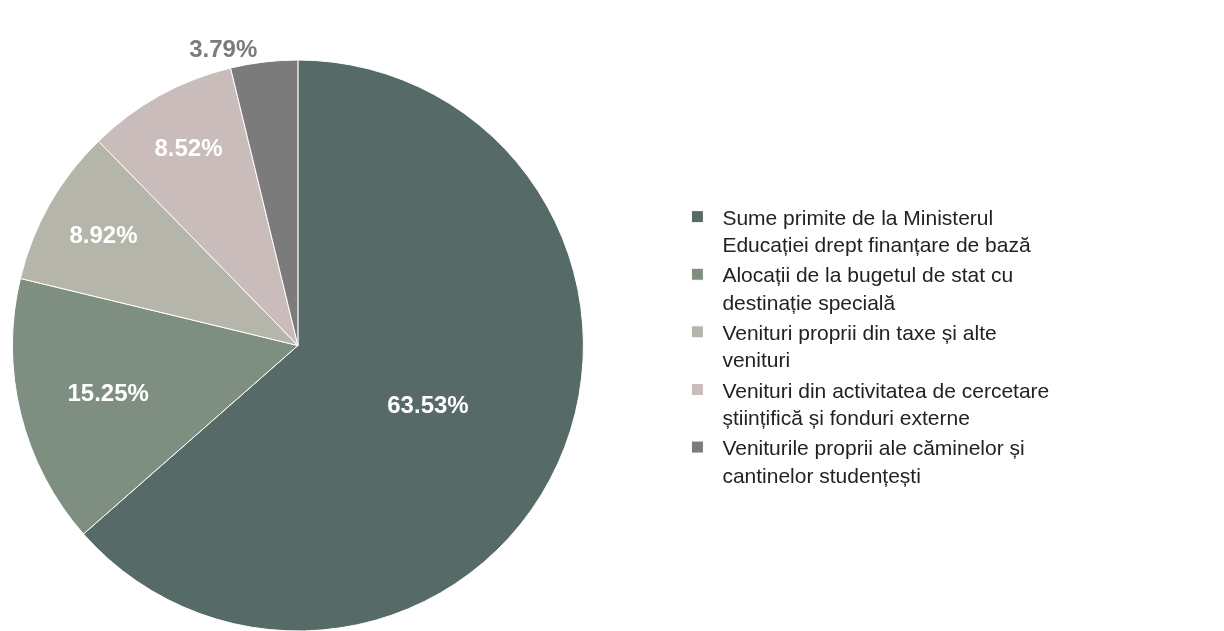 Image resolution: width=1224 pixels, height=631 pixels. What do you see at coordinates (876, 231) in the screenshot?
I see `legend-label: Sume primite de la Ministerul Educației drept finanțare de bază` at bounding box center [876, 231].